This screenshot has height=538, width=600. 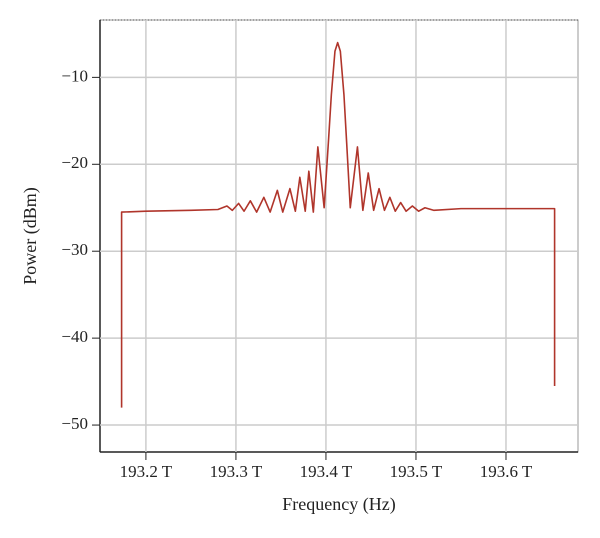 What do you see at coordinates (74, 336) in the screenshot?
I see `y-tick-label: −40` at bounding box center [74, 336].